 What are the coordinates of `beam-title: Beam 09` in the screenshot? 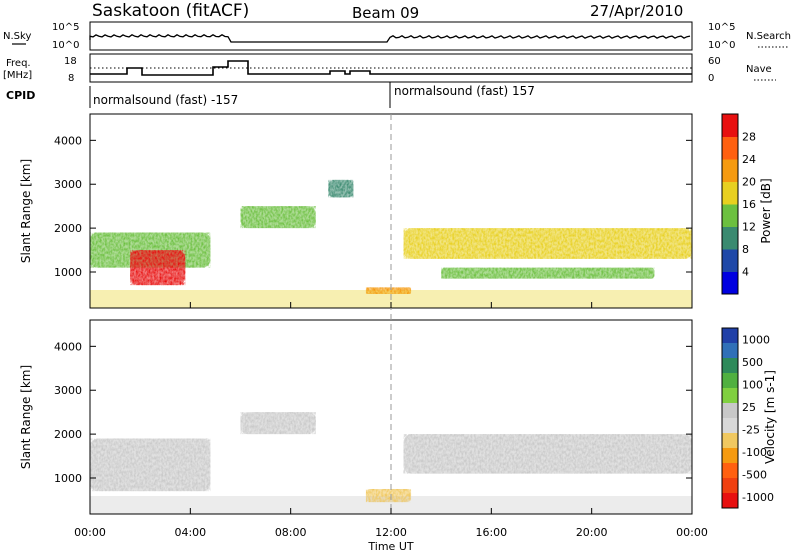 It's located at (385, 13).